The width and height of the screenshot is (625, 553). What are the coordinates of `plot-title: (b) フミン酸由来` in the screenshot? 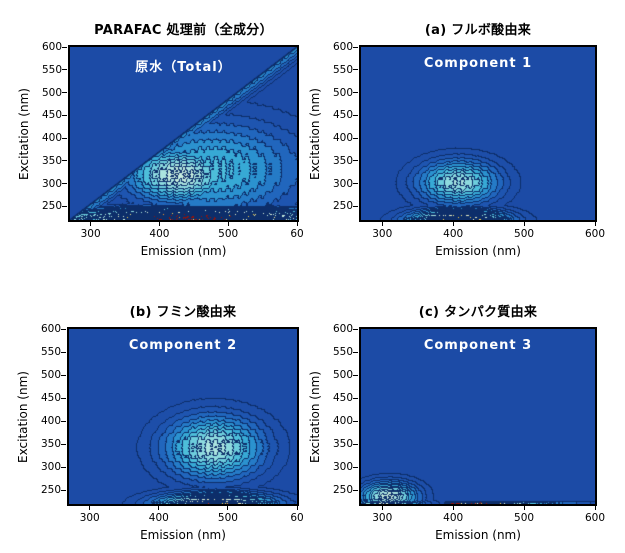 It's located at (183, 312).